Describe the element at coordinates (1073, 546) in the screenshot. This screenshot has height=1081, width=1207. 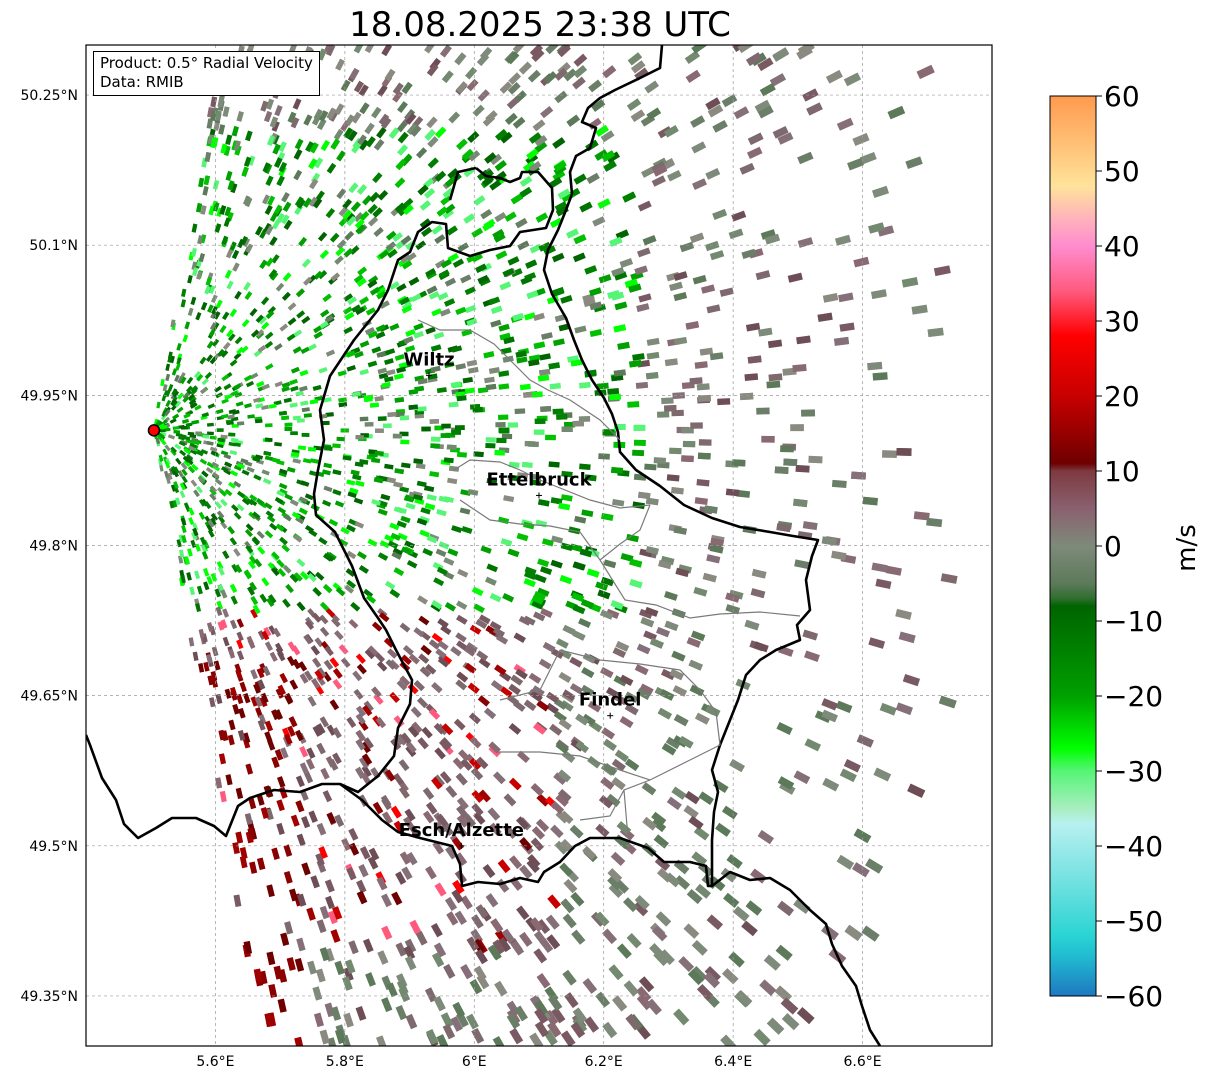
I see `colorbar-bar` at that location.